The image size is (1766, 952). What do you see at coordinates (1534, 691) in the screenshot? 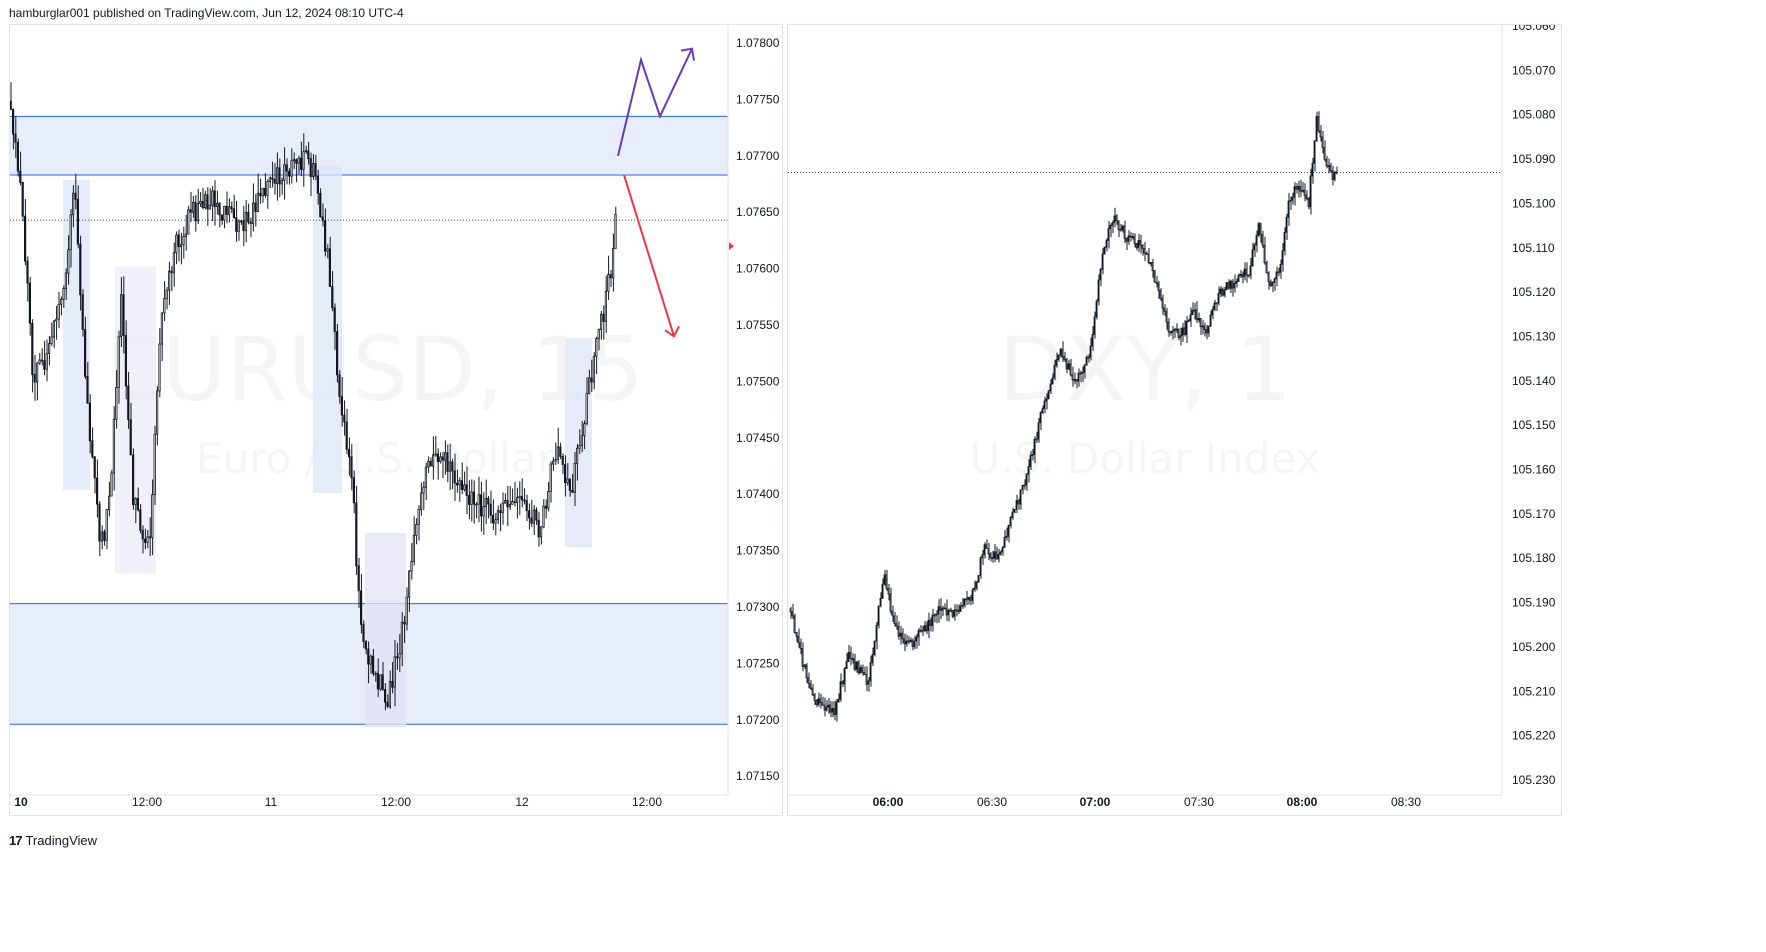
I see `price-tick-label: 105.210` at bounding box center [1534, 691].